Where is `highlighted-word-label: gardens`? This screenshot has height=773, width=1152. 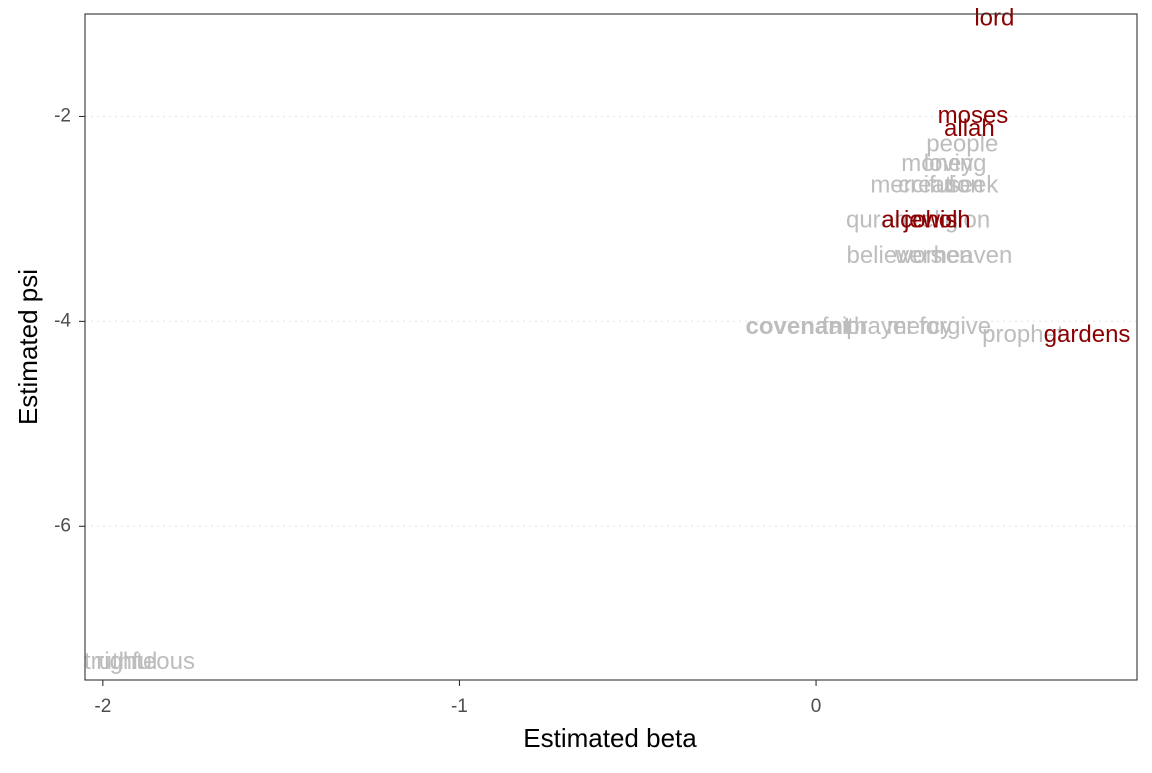 highlighted-word-label: gardens is located at coordinates (1087, 334).